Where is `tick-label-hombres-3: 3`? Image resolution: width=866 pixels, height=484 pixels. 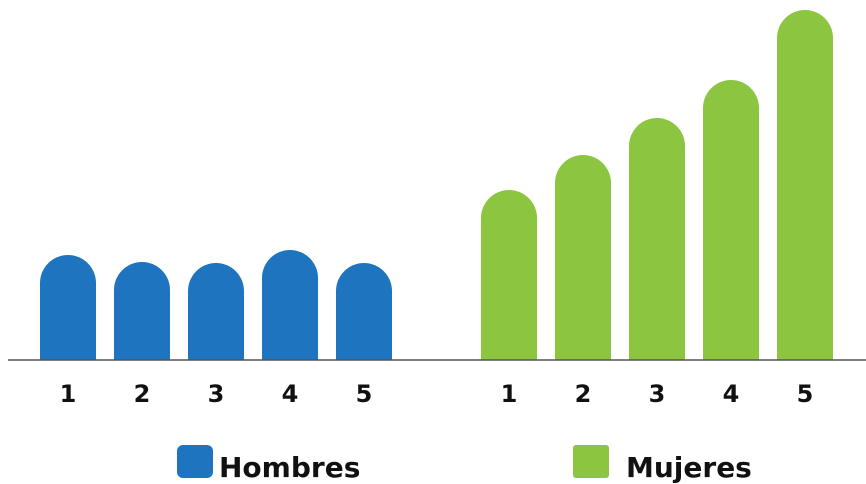
tick-label-hombres-3: 3 is located at coordinates (216, 394).